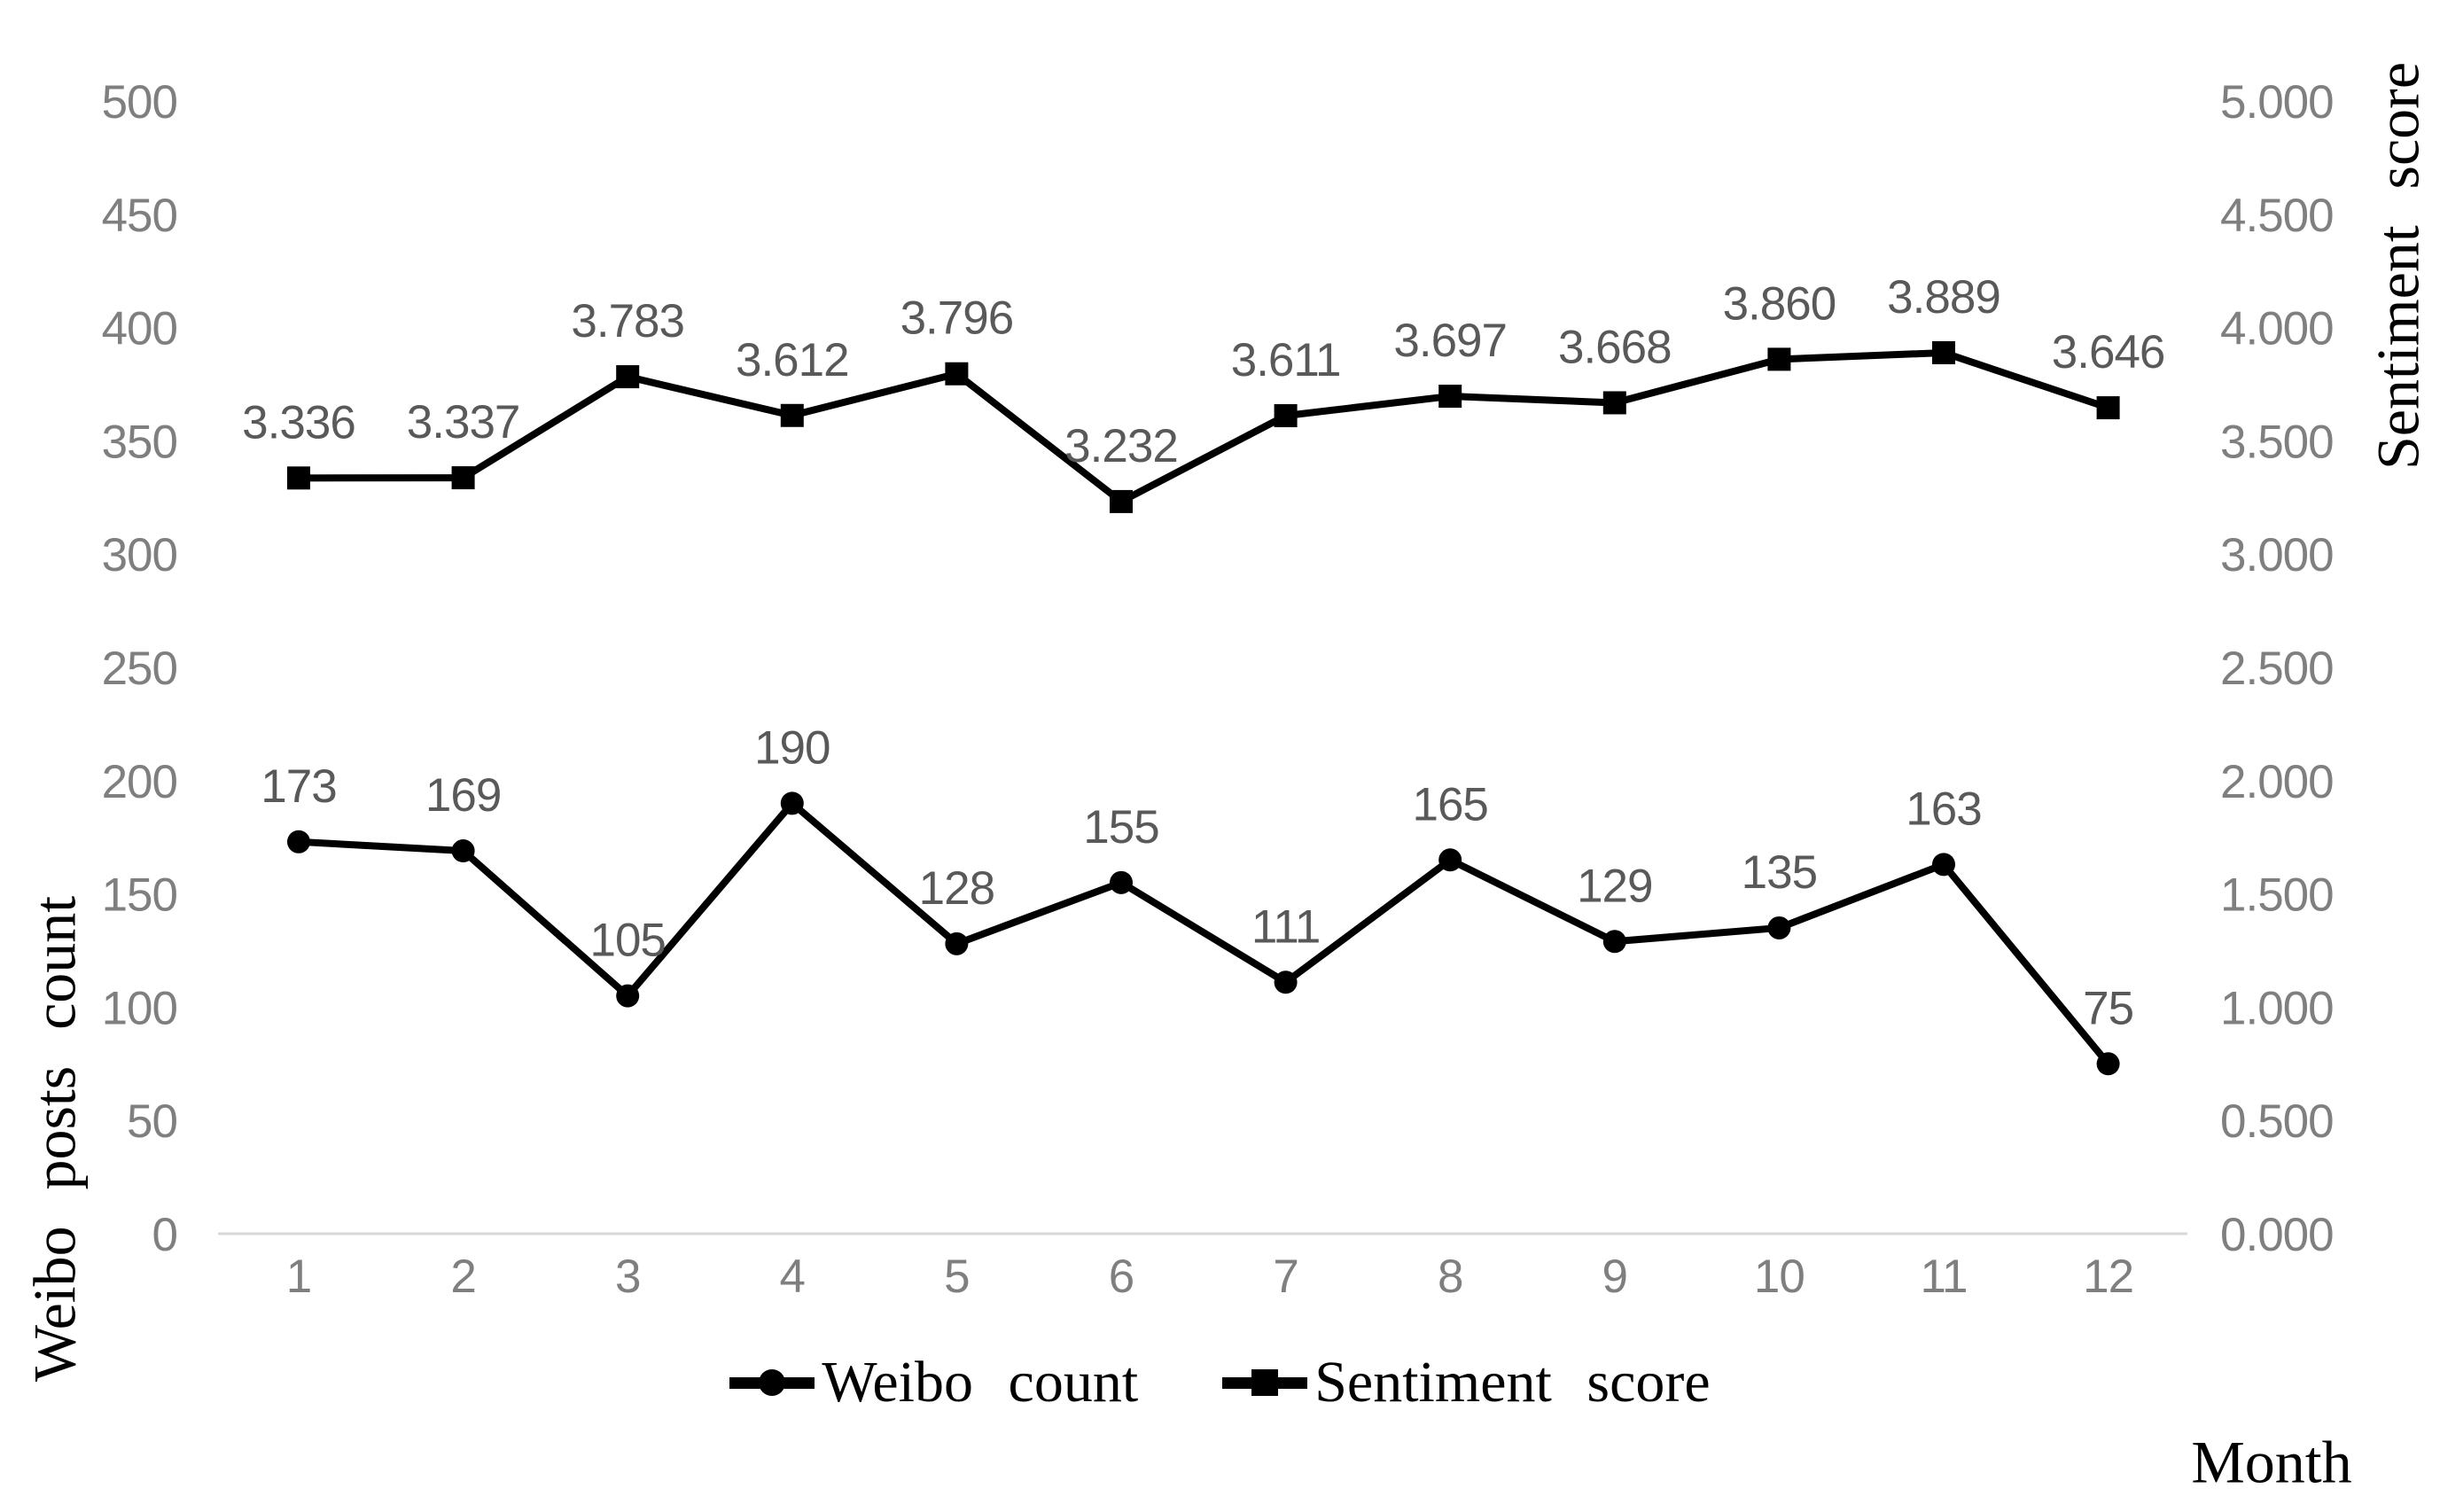 The width and height of the screenshot is (2440, 1512). Describe the element at coordinates (1450, 1277) in the screenshot. I see `x-axis-tick: 8` at that location.